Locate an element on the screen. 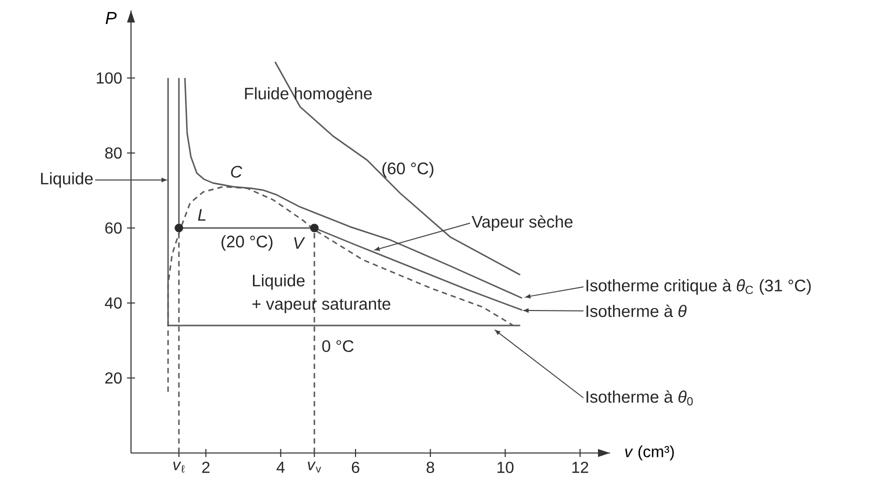  x-tick-label: 10 is located at coordinates (506, 468).